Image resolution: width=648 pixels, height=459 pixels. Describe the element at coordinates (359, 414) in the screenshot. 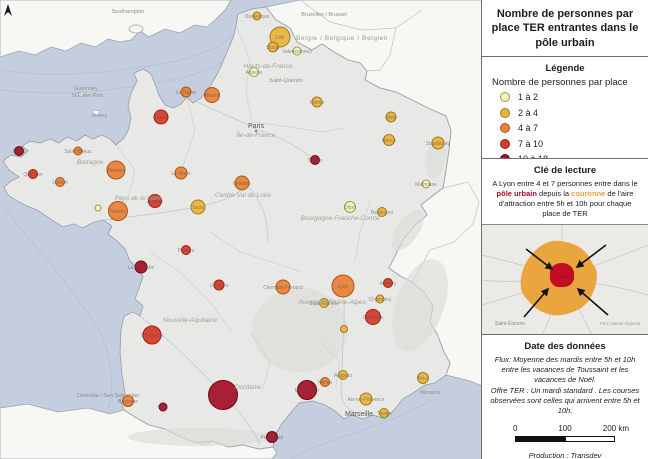

I see `base-map-label: Marseille` at that location.